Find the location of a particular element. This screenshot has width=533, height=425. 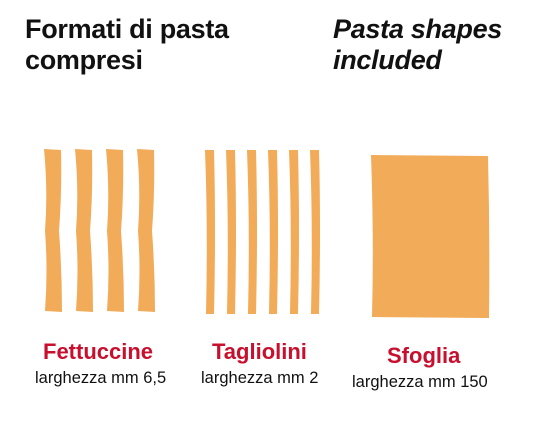

title-italian: Formati di pasta compresi is located at coordinates (127, 45).